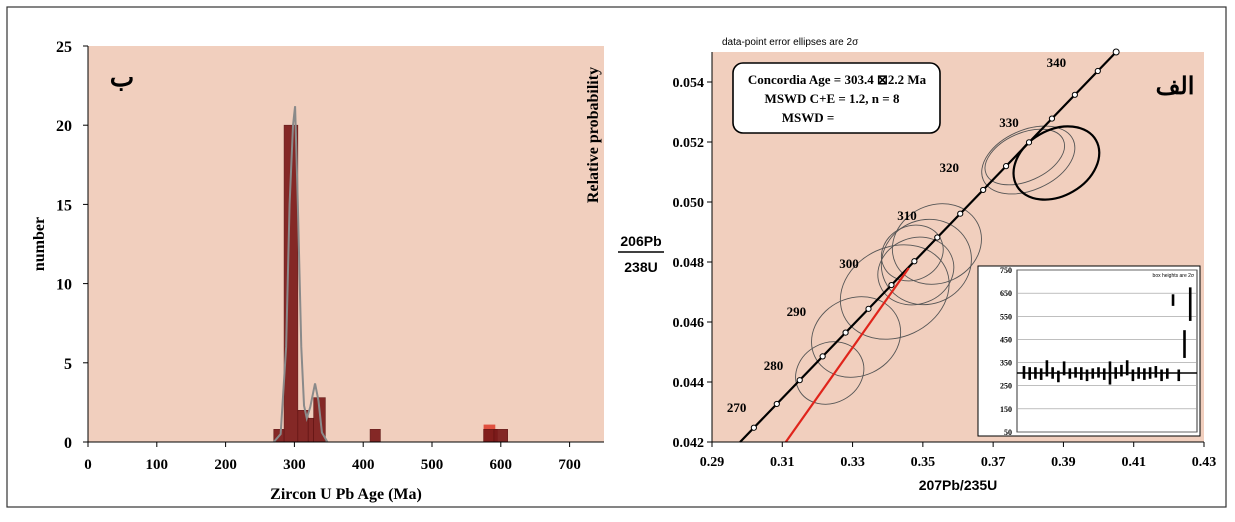 This screenshot has height=522, width=1235. Describe the element at coordinates (832, 98) in the screenshot. I see `info-box-mswd-ce: MSWD C+E = 1.2, n = 8` at that location.